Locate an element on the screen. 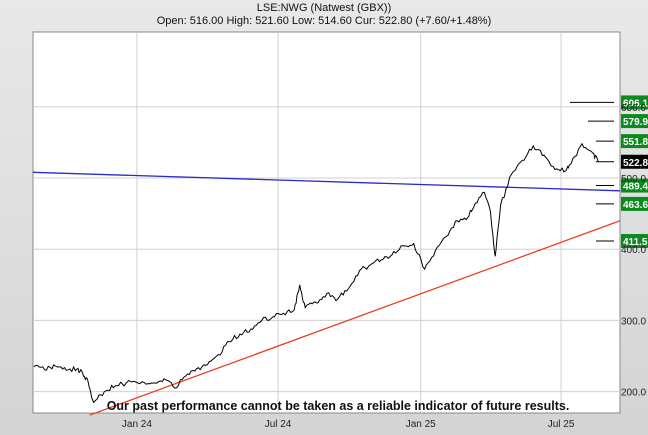  y-tick-label: 200.0 is located at coordinates (633, 393).